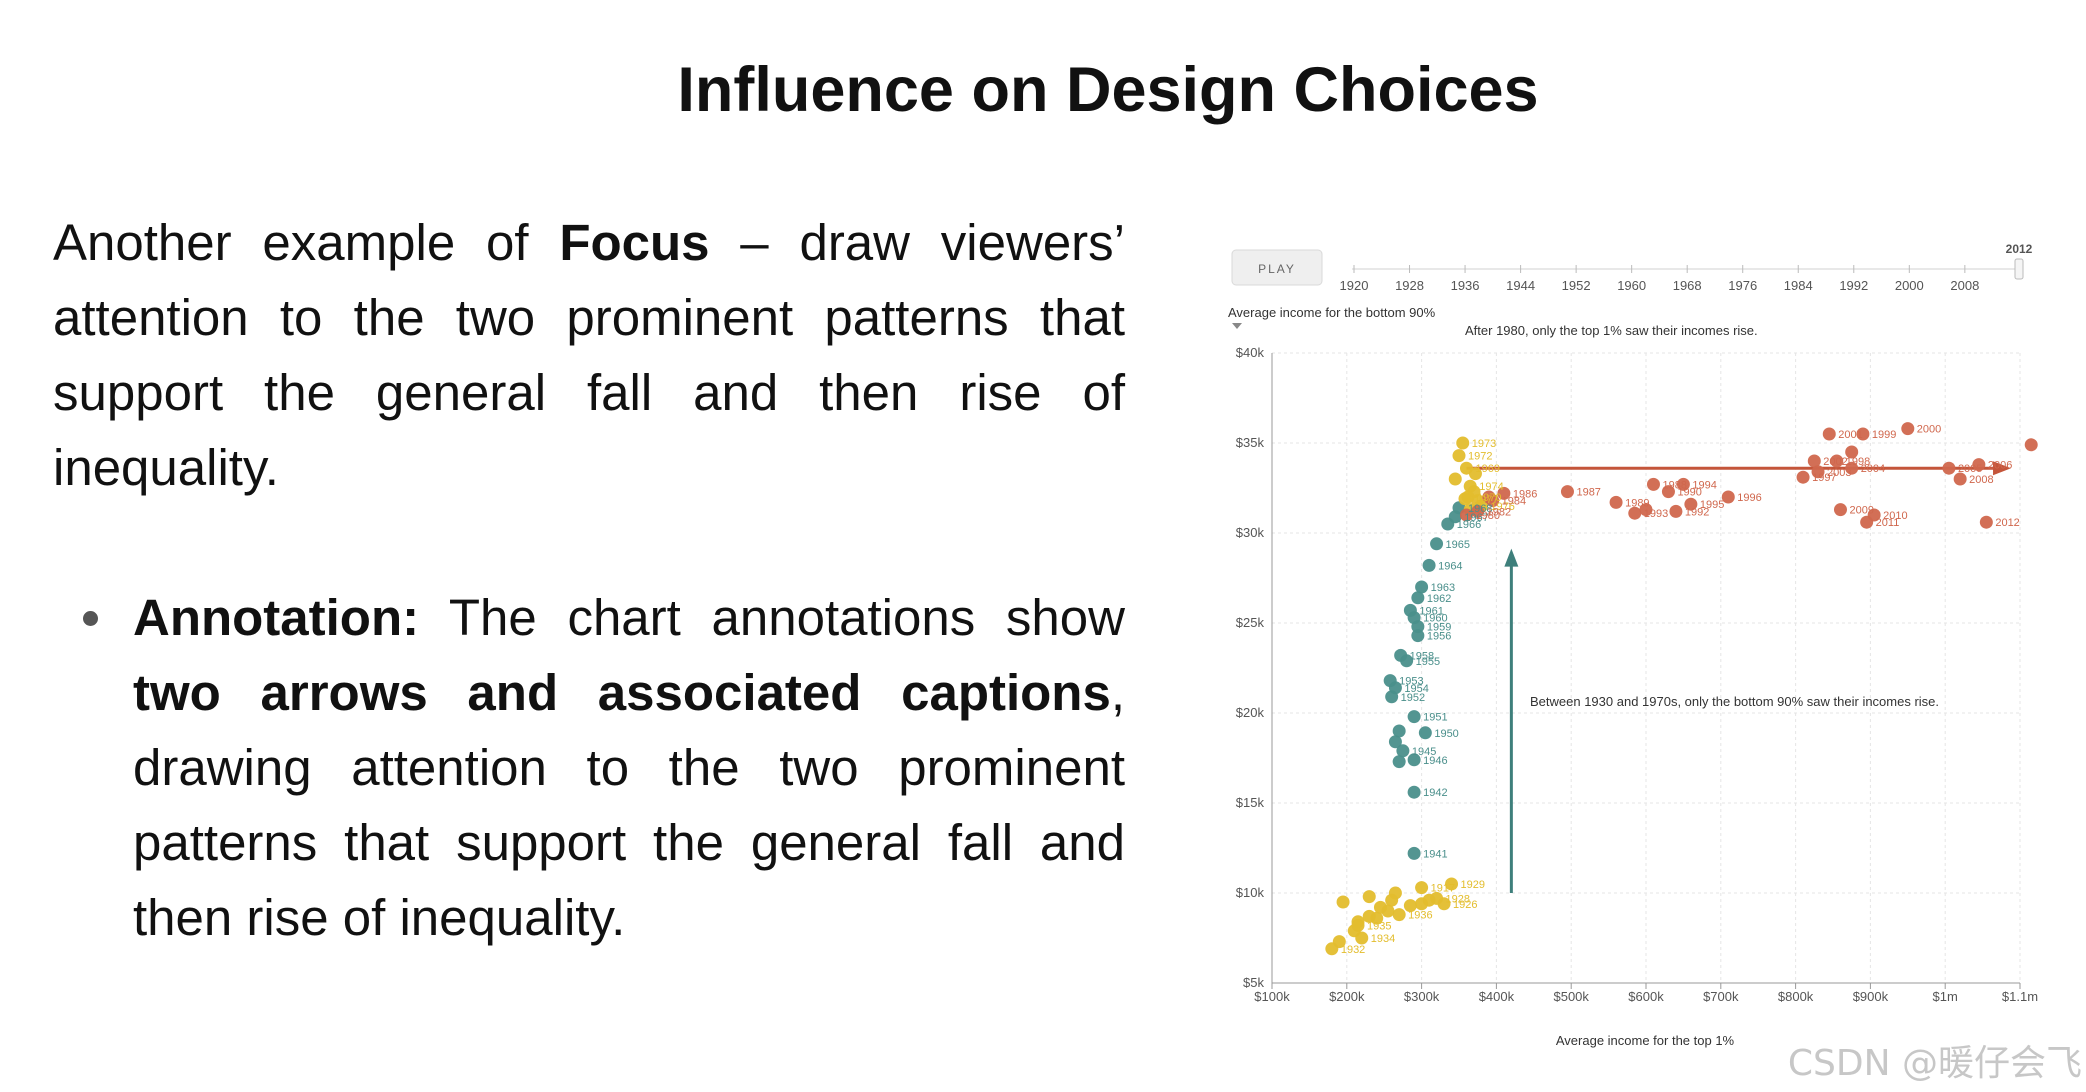 This screenshot has width=2086, height=1092. Describe the element at coordinates (1934, 1063) in the screenshot. I see `watermark: CSDN @暖仔会飞` at that location.